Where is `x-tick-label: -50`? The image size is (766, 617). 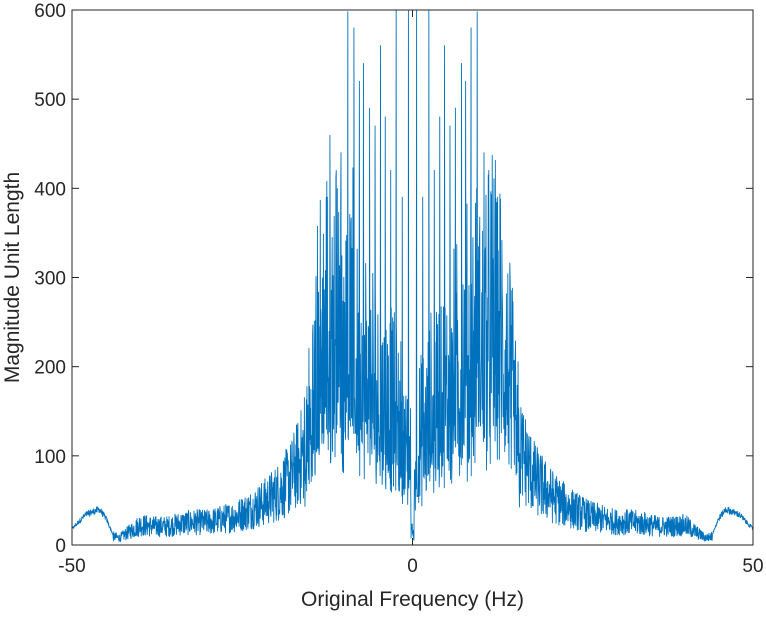
x-tick-label: -50 is located at coordinates (71, 566).